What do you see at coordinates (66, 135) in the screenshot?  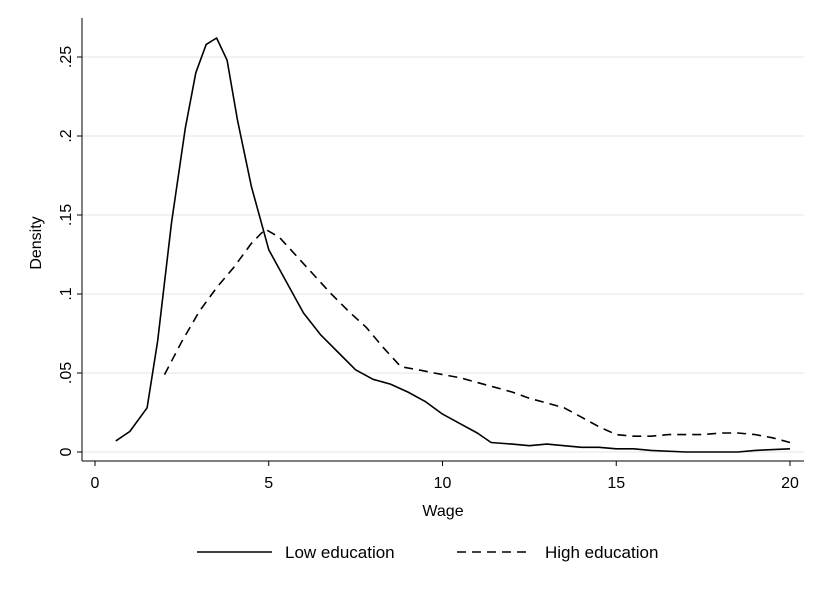 I see `y-tick-label: .2` at bounding box center [66, 135].